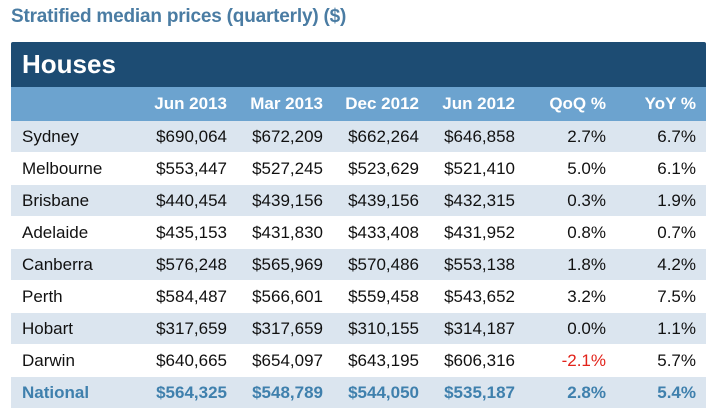  What do you see at coordinates (71, 392) in the screenshot?
I see `row-label: National` at bounding box center [71, 392].